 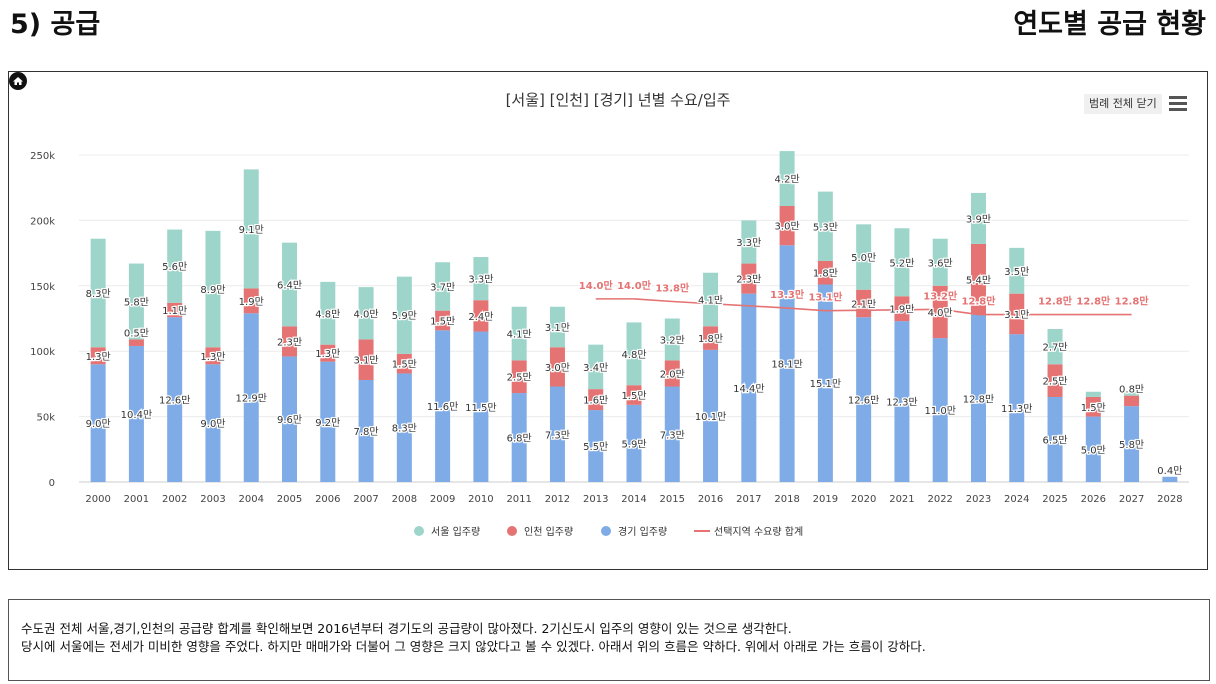 What do you see at coordinates (786, 499) in the screenshot?
I see `x-tick-label: 2018` at bounding box center [786, 499].